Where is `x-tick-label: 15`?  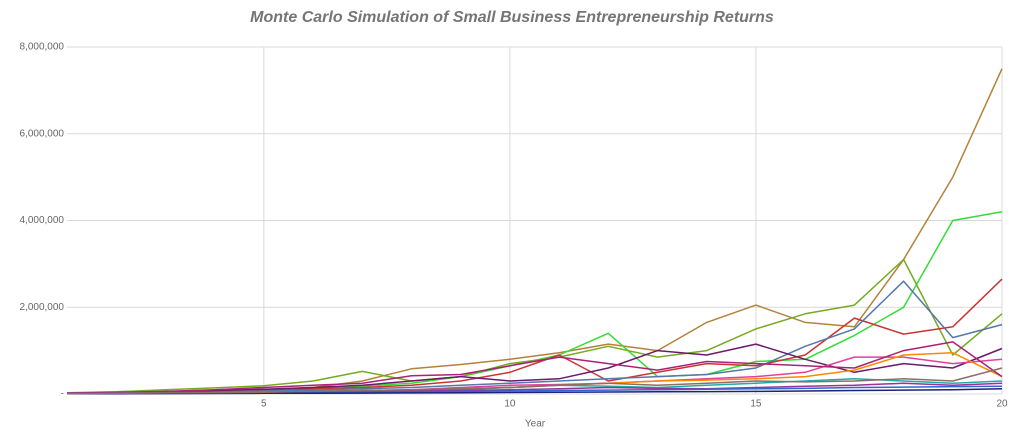
x-tick-label: 15 is located at coordinates (756, 404).